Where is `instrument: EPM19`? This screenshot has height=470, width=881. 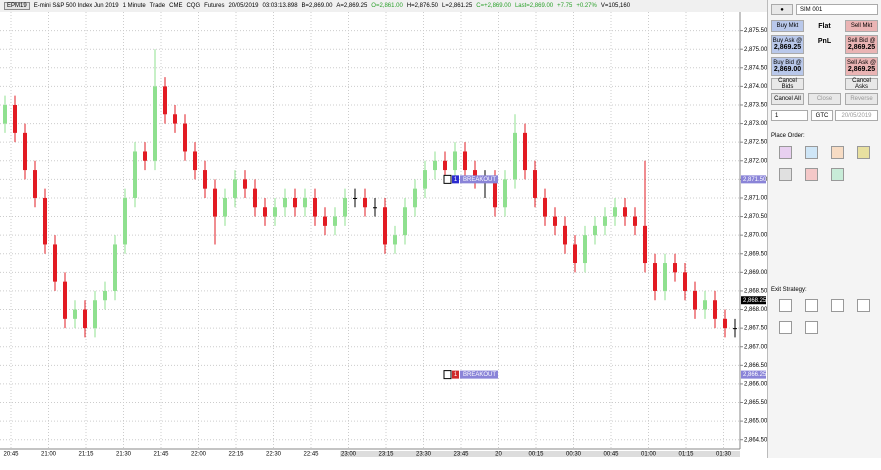 instrument: EPM19 is located at coordinates (17, 6).